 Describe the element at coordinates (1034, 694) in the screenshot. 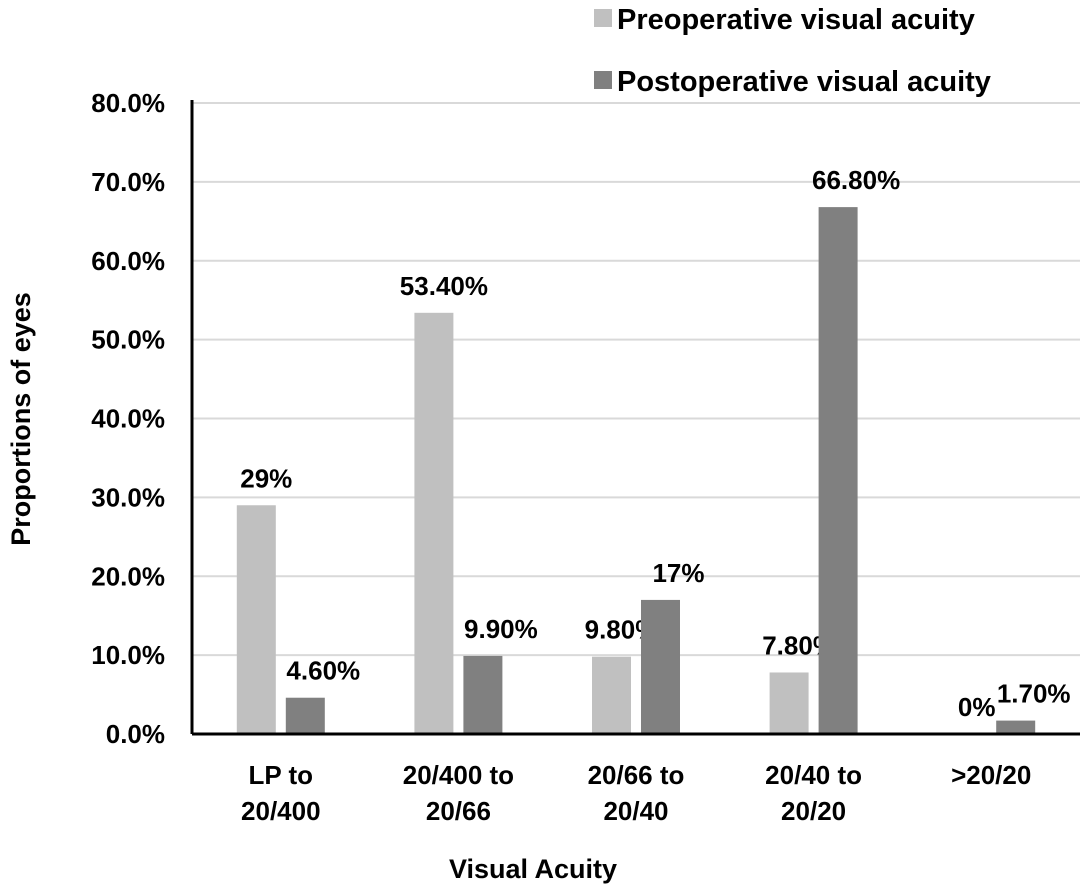

I see `data-label: 1.70%` at that location.